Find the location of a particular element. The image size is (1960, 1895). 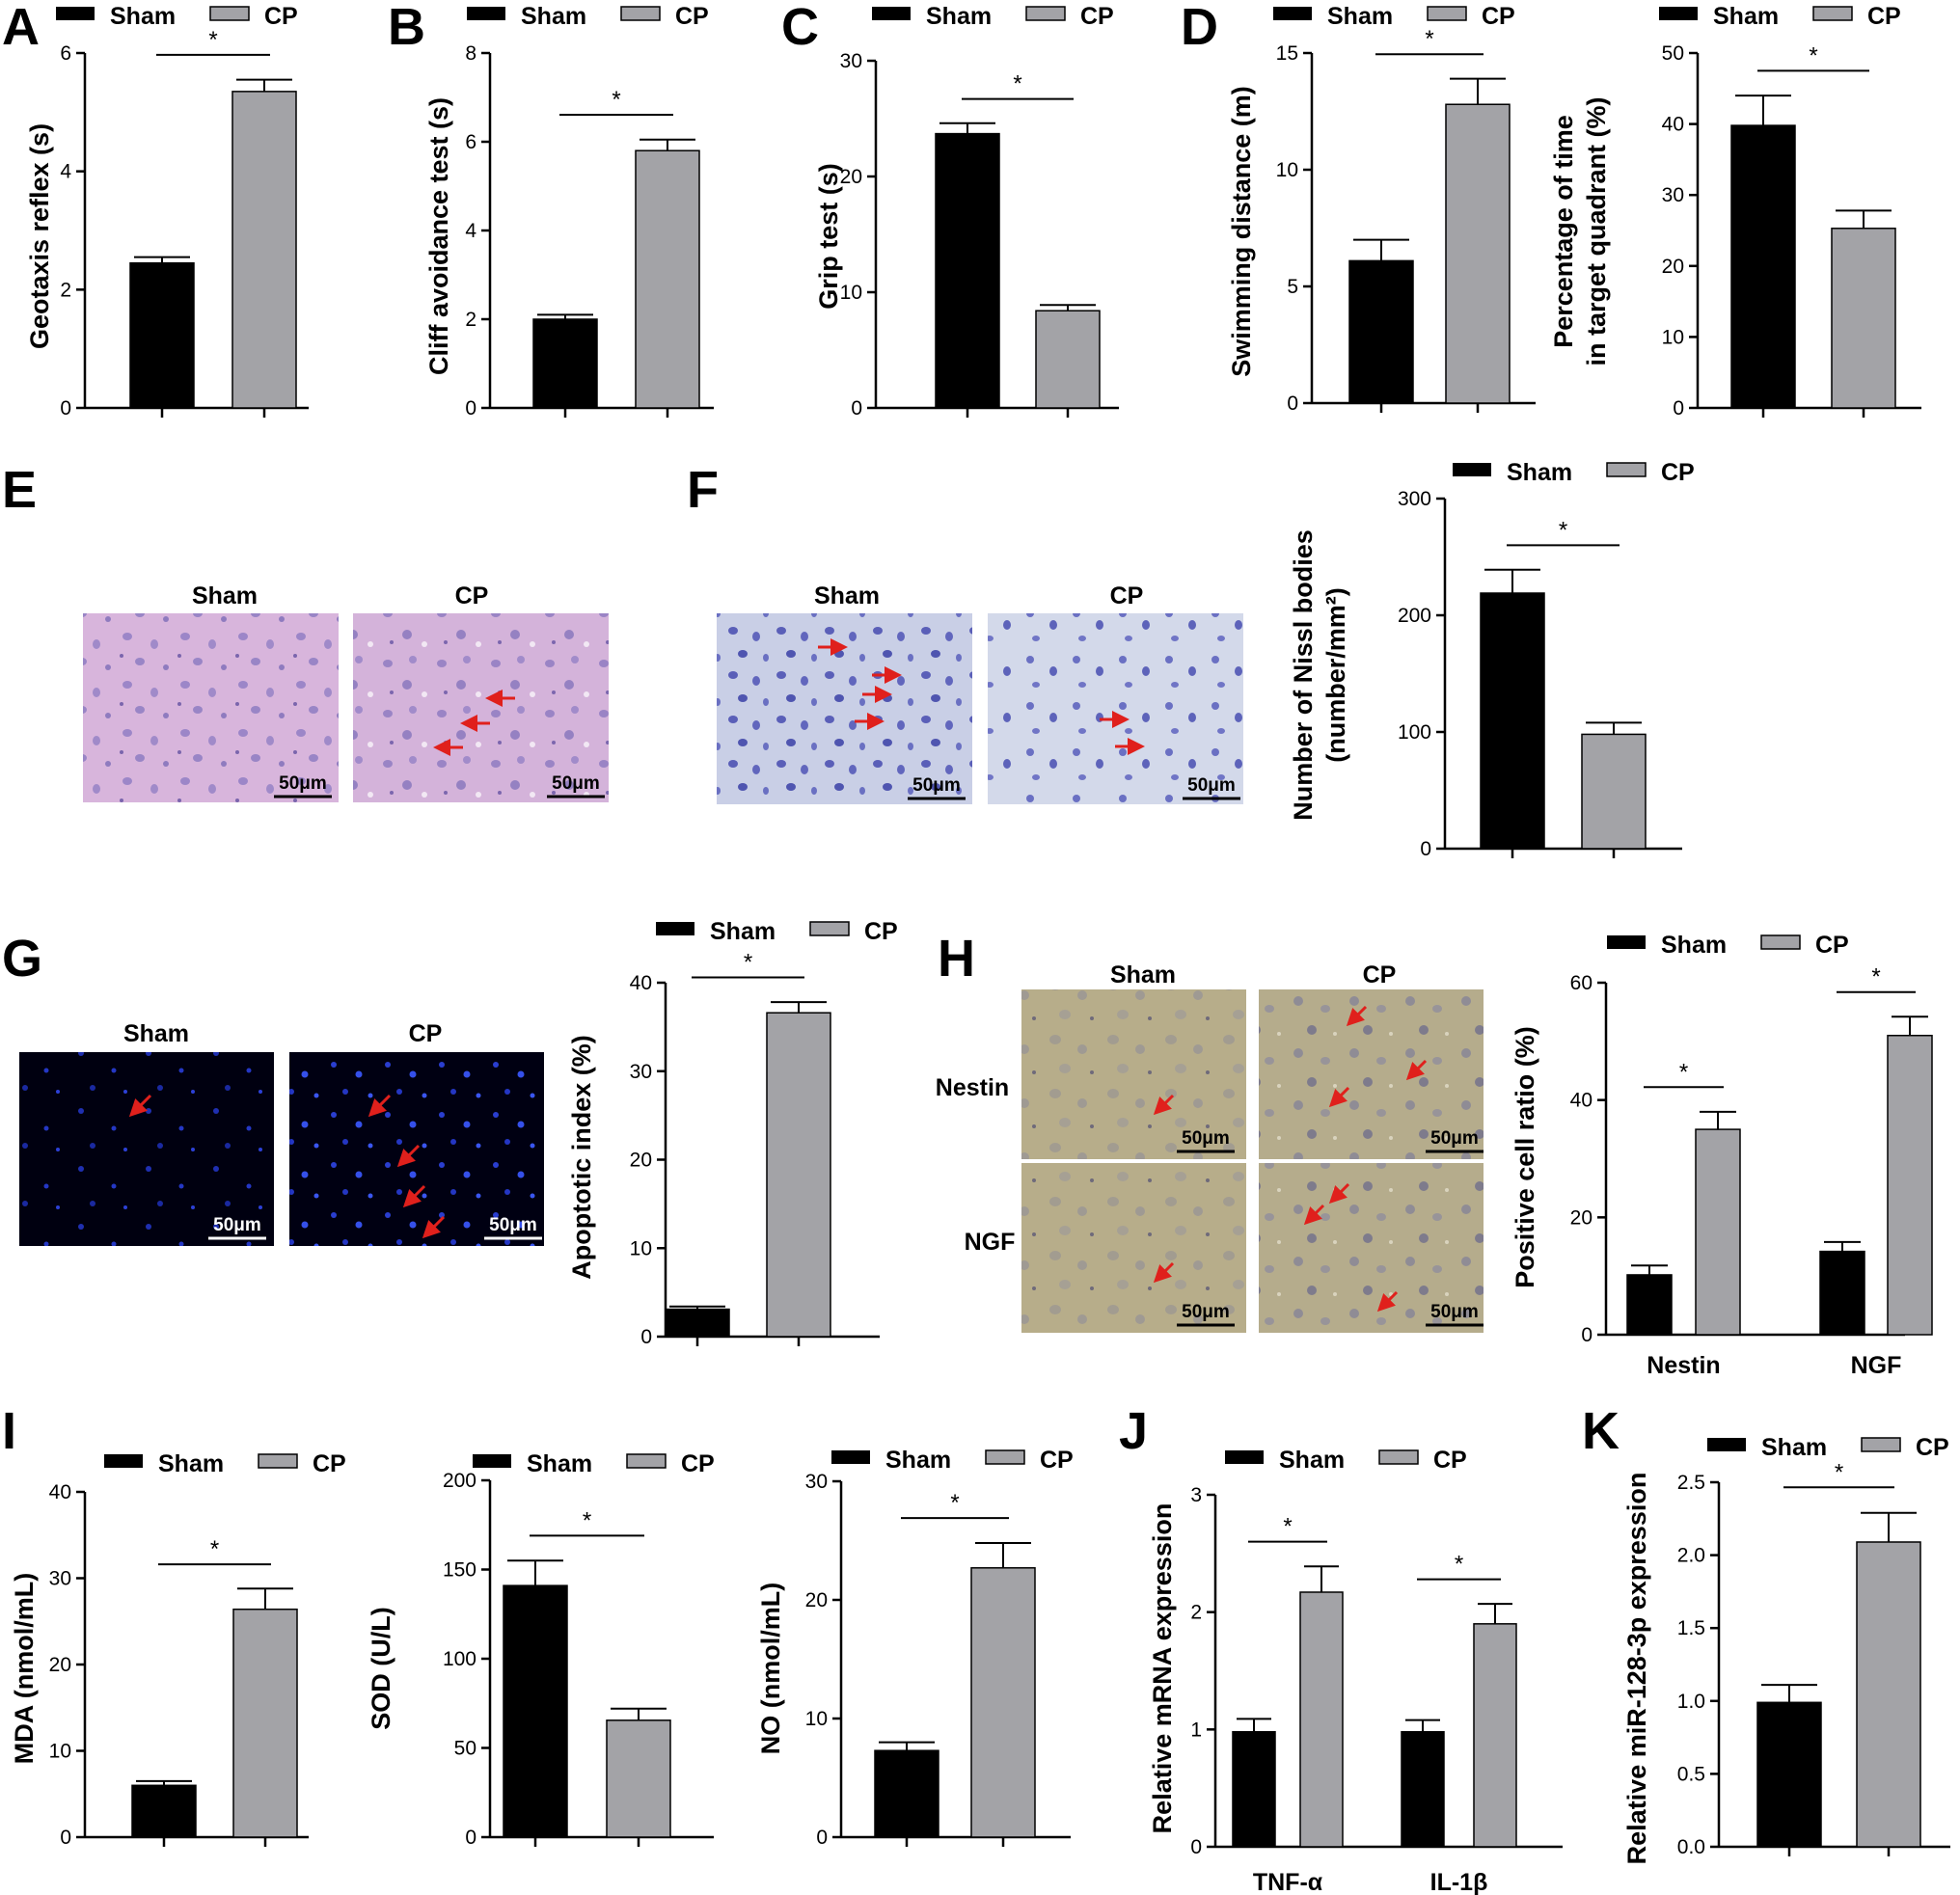

red-arrows-h is located at coordinates (1290, 1159).